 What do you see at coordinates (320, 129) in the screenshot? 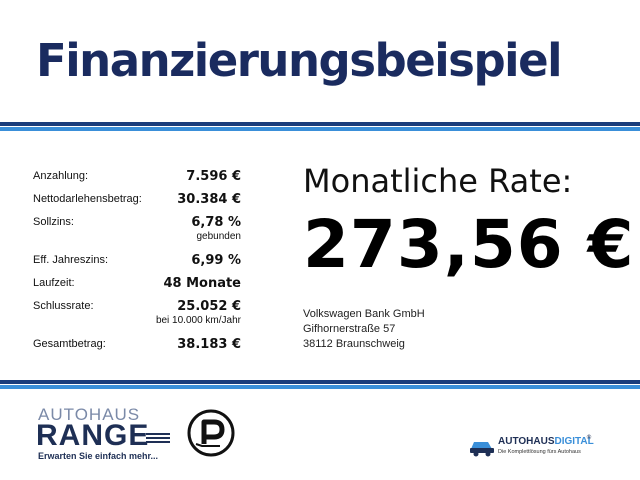
I see `divider-top-light` at bounding box center [320, 129].